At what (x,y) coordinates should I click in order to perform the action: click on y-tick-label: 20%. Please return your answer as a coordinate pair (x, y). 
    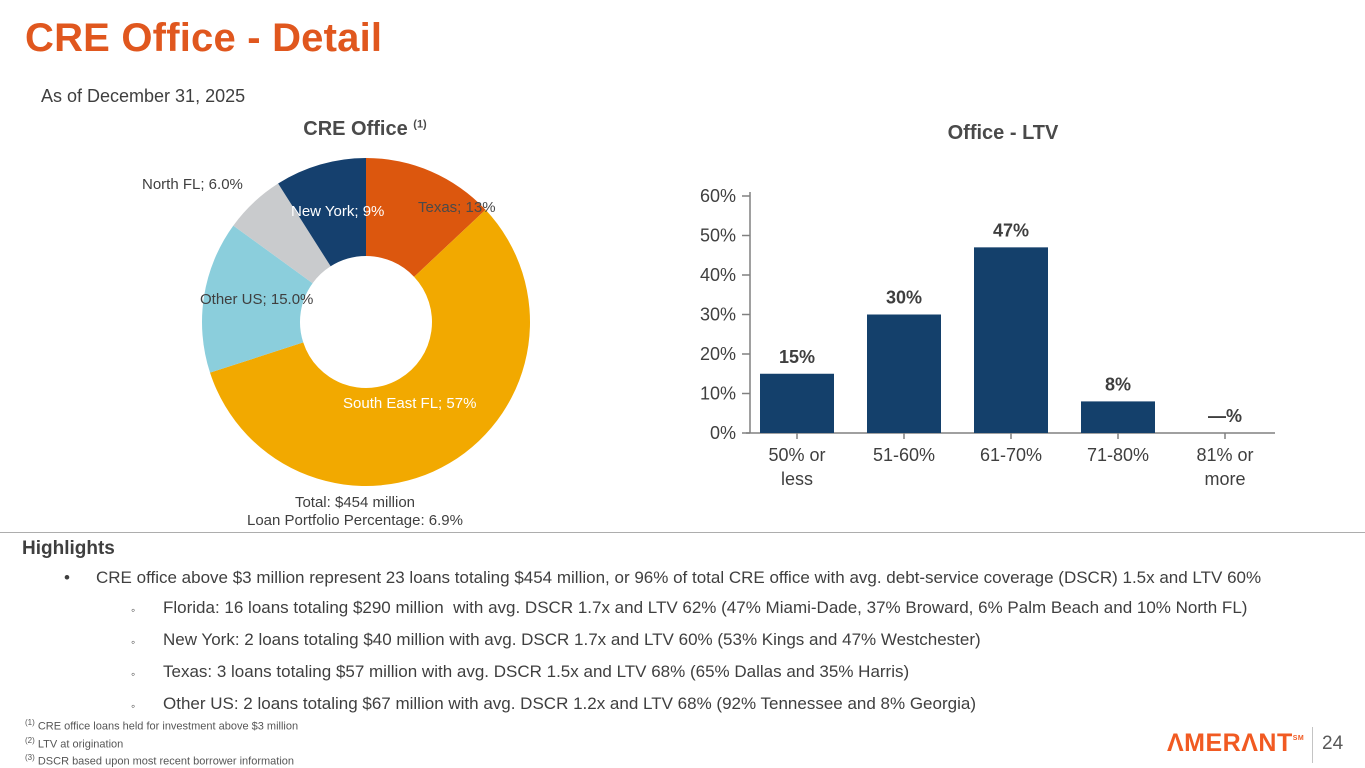
    Looking at the image, I should click on (718, 354).